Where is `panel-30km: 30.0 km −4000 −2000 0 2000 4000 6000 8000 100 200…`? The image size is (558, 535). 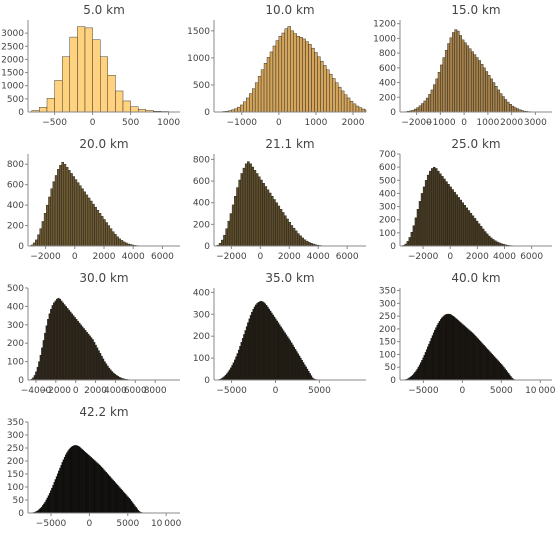
panel-30km: 30.0 km −4000 −2000 0 2000 4000 6000 8000 100 200… is located at coordinates (93, 335).